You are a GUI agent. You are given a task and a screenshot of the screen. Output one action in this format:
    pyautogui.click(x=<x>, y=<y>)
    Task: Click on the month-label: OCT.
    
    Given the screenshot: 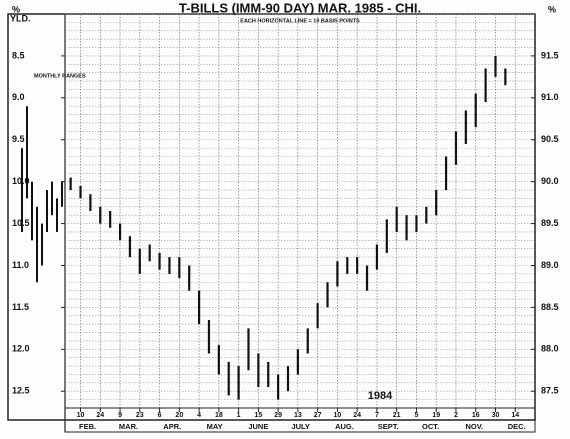 What is the action you would take?
    pyautogui.click(x=430, y=426)
    